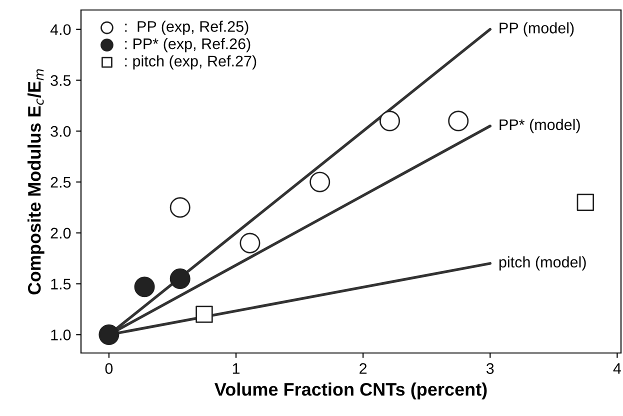 Image resolution: width=623 pixels, height=416 pixels. What do you see at coordinates (363, 368) in the screenshot?
I see `x-tick-label: 2` at bounding box center [363, 368].